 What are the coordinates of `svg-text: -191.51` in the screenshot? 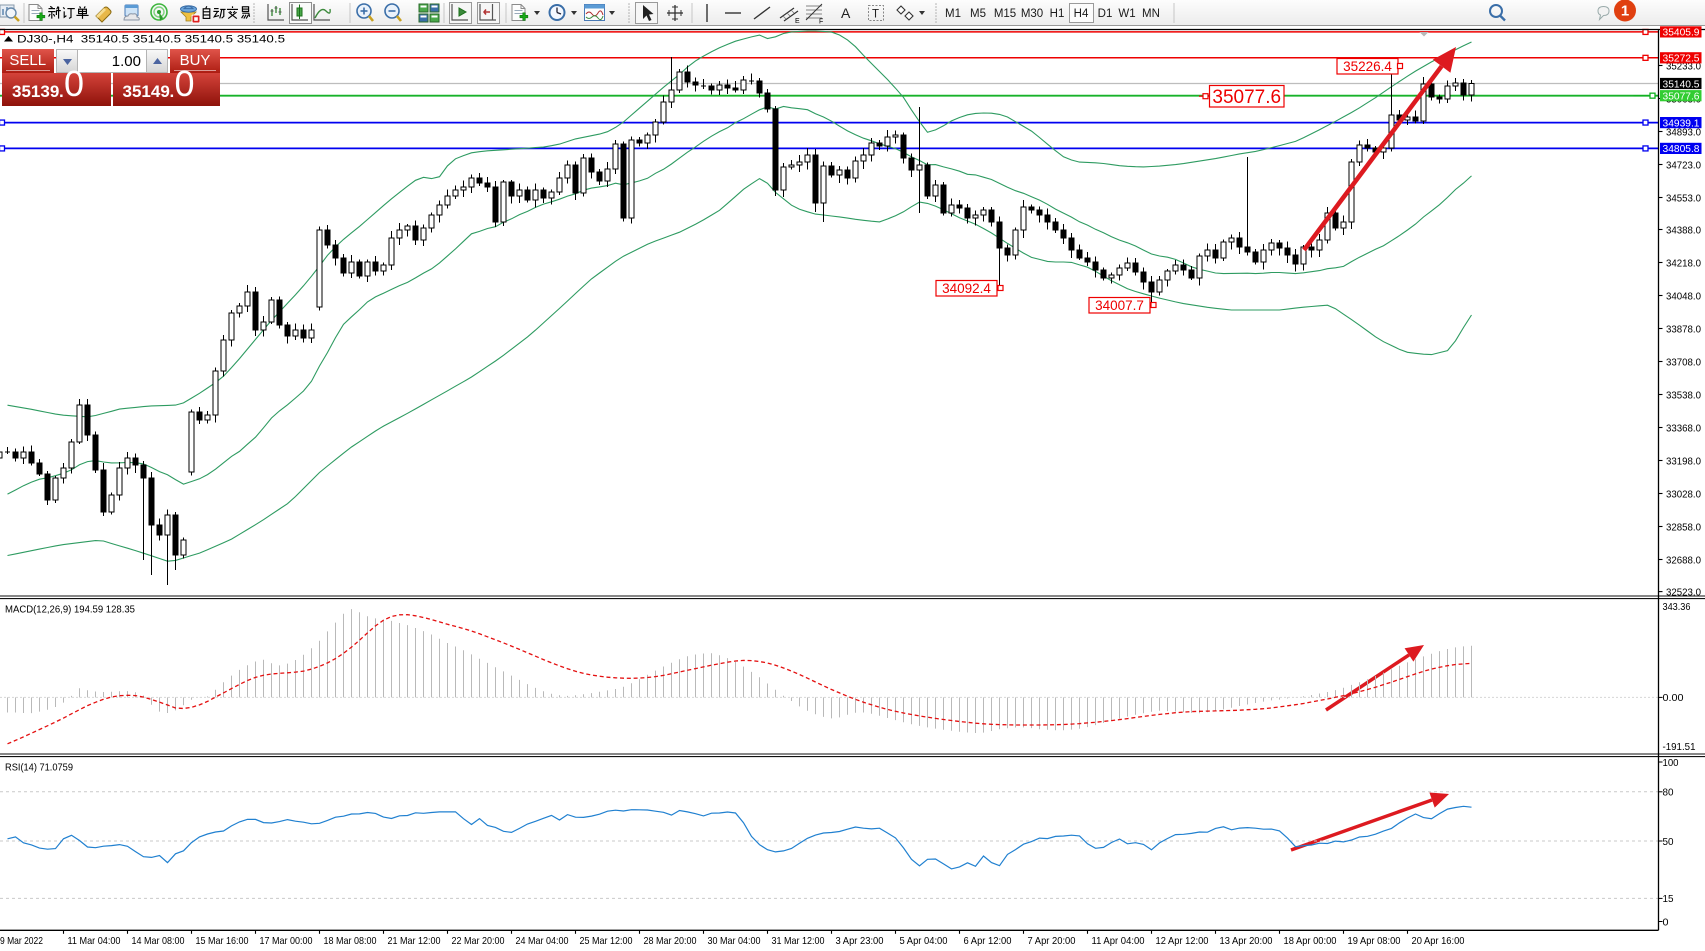 It's located at (1679, 747).